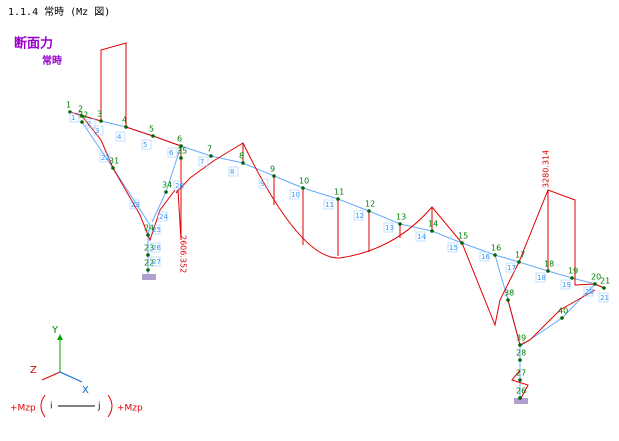 The height and width of the screenshot is (441, 619). What do you see at coordinates (202, 162) in the screenshot?
I see `member-label: 7` at bounding box center [202, 162].